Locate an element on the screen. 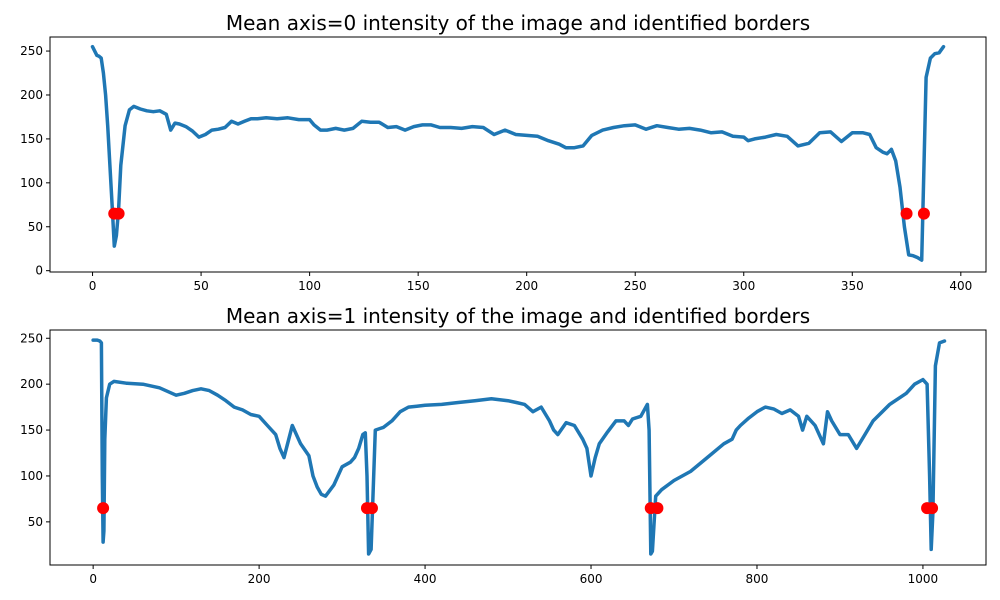 This screenshot has height=600, width=1000. top-x-tick-label: 300 is located at coordinates (743, 286).